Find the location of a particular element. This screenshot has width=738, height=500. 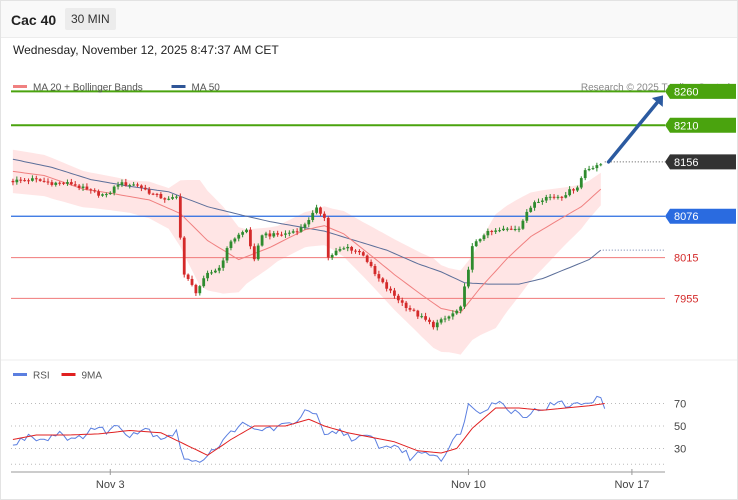

x-axis-label: Nov 10 is located at coordinates (468, 485).